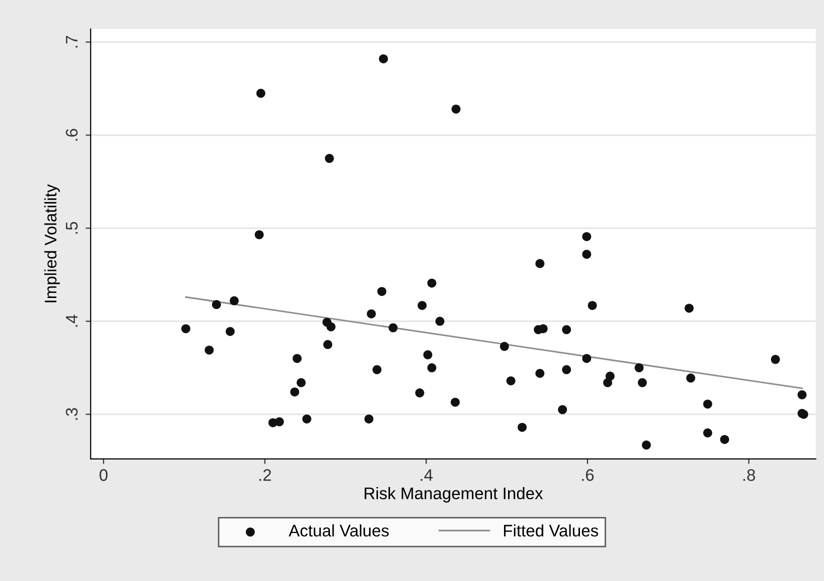 Image resolution: width=824 pixels, height=581 pixels. What do you see at coordinates (453, 495) in the screenshot?
I see `x-axis-title: Risk Management Index` at bounding box center [453, 495].